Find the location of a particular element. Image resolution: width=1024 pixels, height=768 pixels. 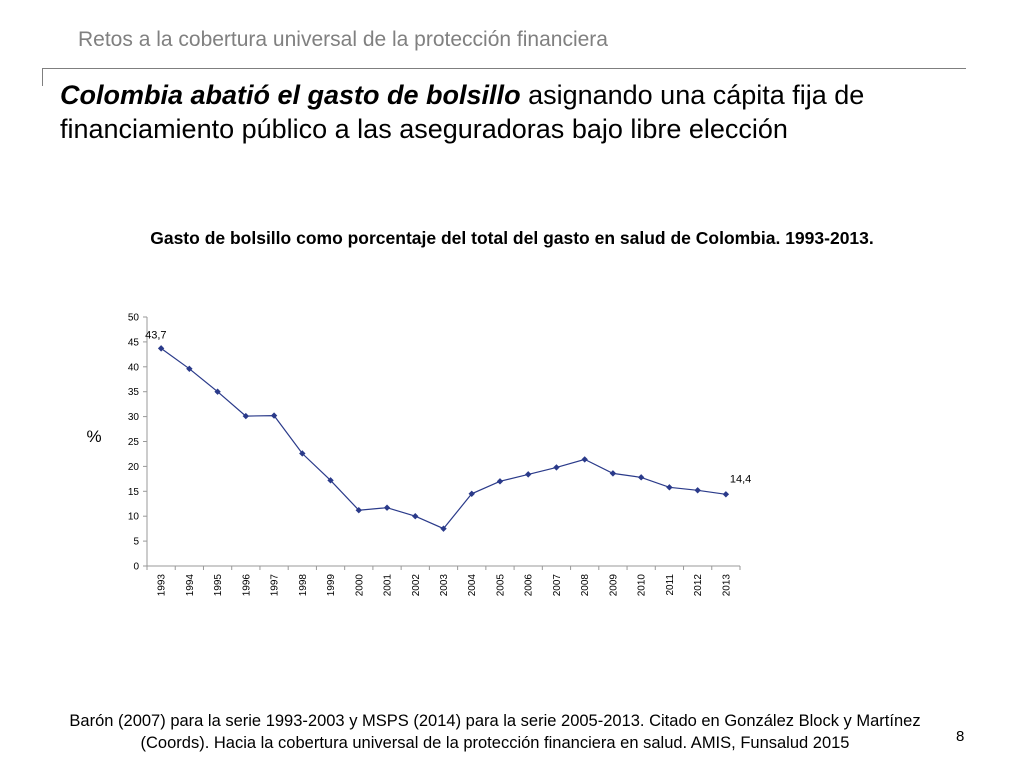

x-tick-label: 2001 is located at coordinates (388, 585).